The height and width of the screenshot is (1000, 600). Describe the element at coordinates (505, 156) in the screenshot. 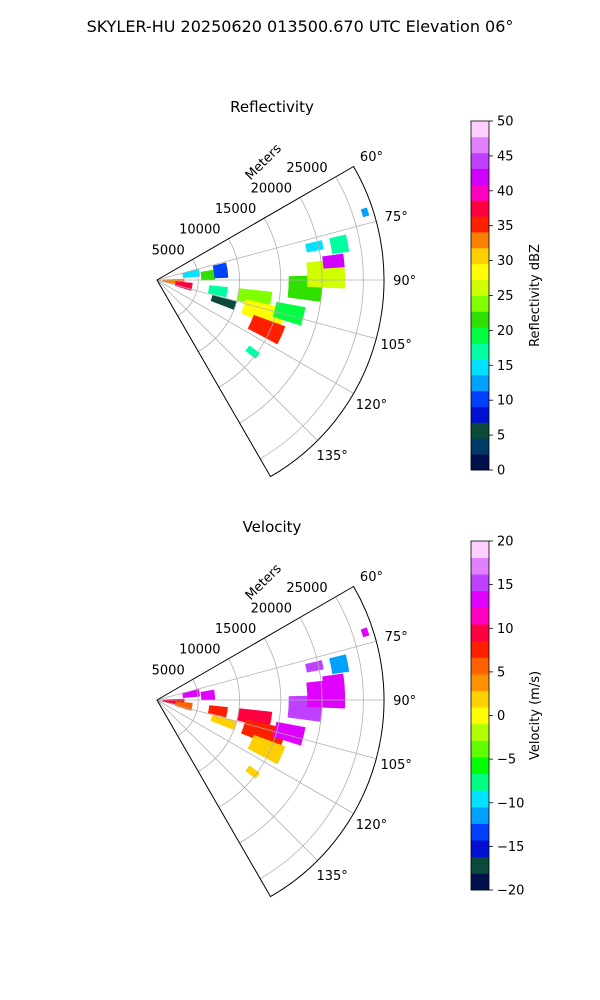

I see `reflectivity-colorbar-tick-label: 45` at that location.